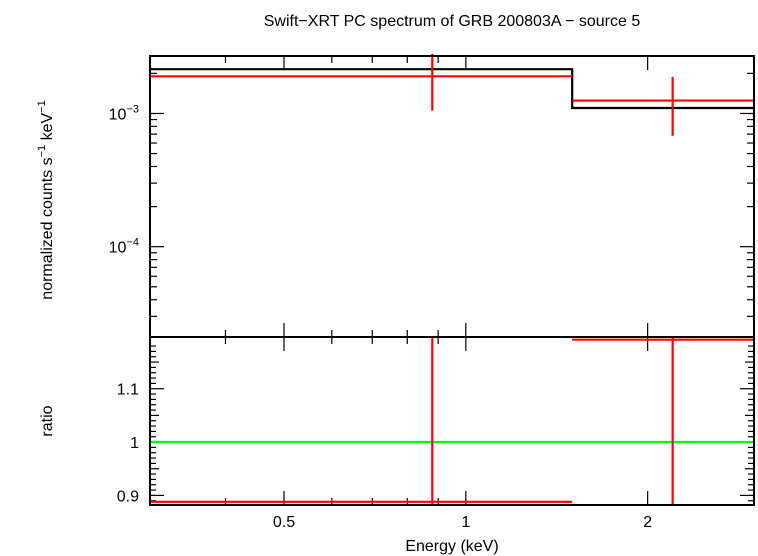  I want to click on x-tick-label: 2, so click(647, 522).